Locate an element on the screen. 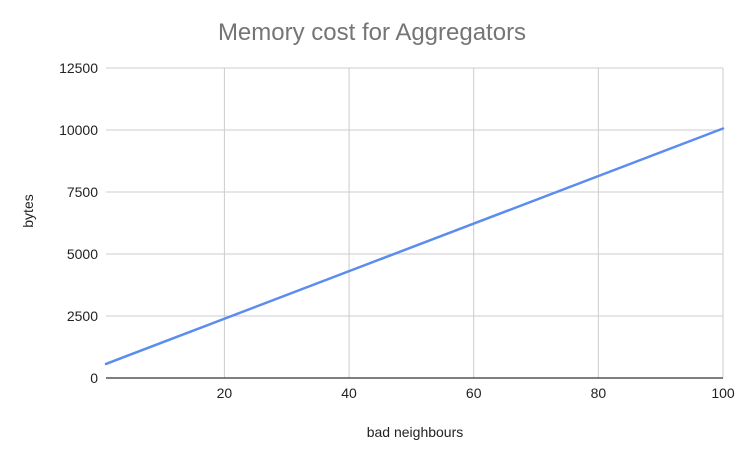  y-tick-label: 0 is located at coordinates (94, 378).